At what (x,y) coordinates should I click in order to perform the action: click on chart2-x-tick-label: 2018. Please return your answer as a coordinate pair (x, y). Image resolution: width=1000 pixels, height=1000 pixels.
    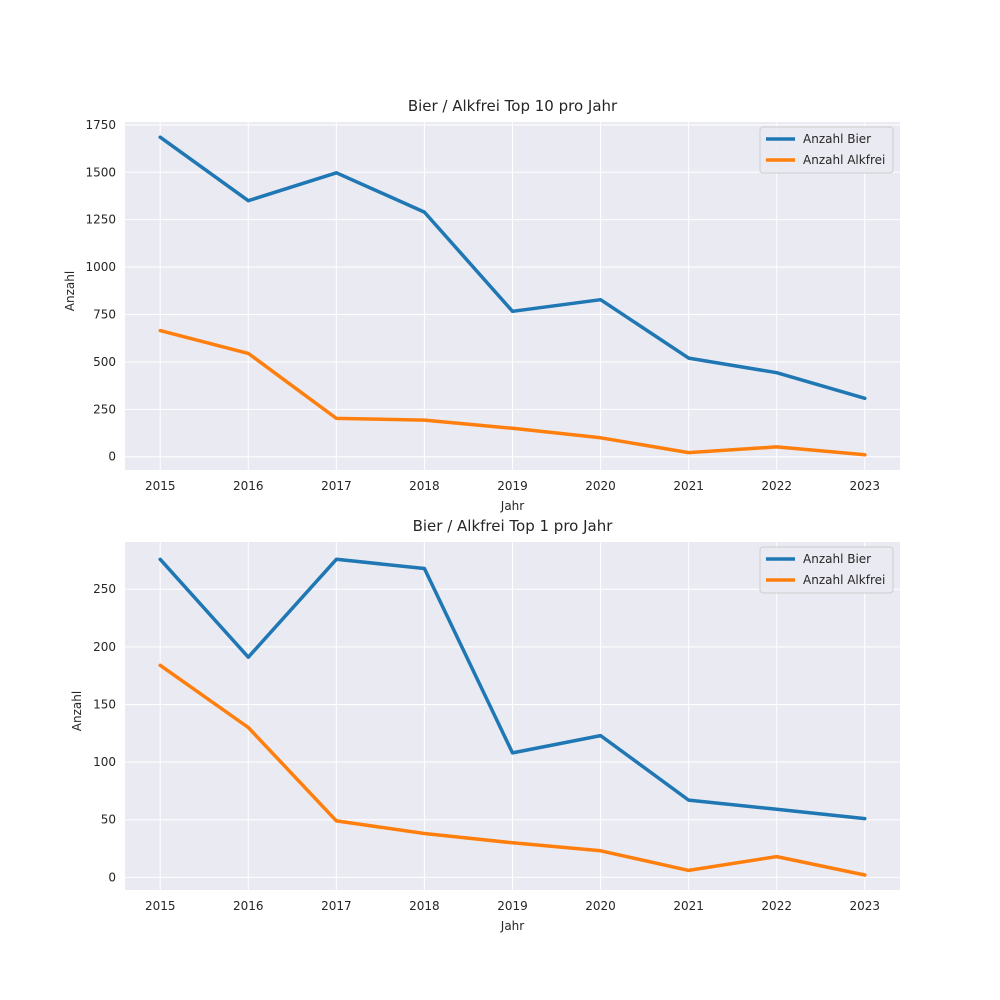
    Looking at the image, I should click on (424, 906).